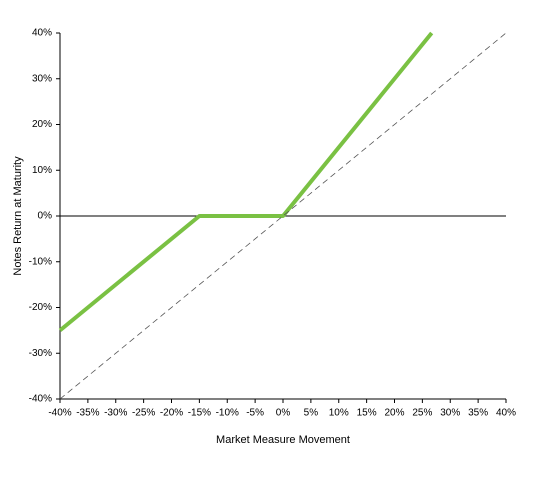 The width and height of the screenshot is (548, 478). What do you see at coordinates (394, 413) in the screenshot?
I see `x-tick-label: 20%` at bounding box center [394, 413].